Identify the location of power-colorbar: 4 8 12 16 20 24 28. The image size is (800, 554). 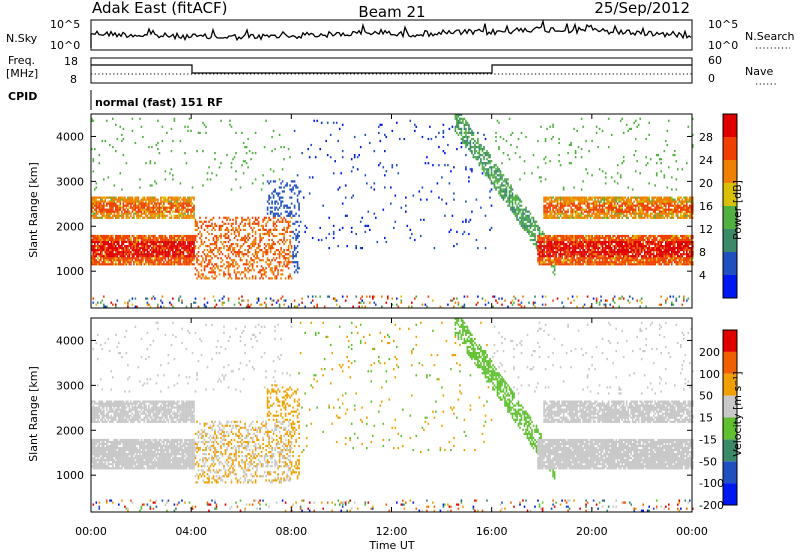
(718, 206).